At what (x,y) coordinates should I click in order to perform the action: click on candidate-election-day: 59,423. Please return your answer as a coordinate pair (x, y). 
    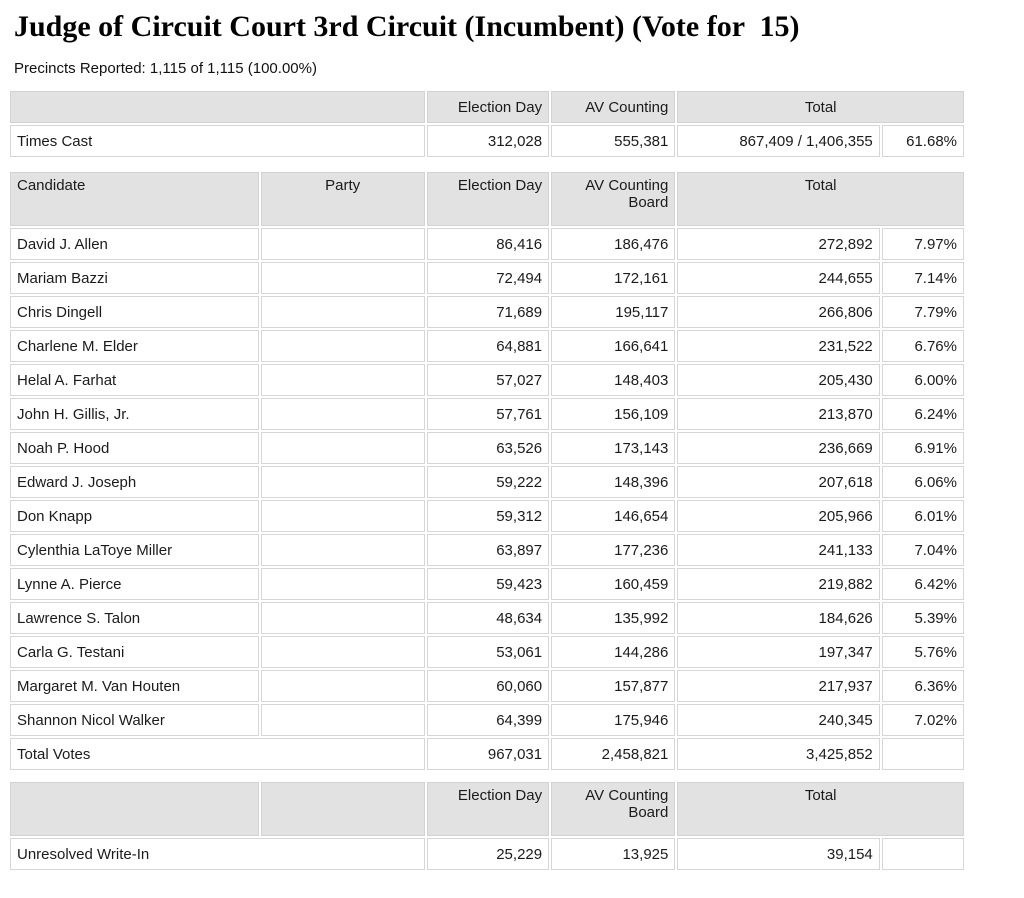
    Looking at the image, I should click on (488, 584).